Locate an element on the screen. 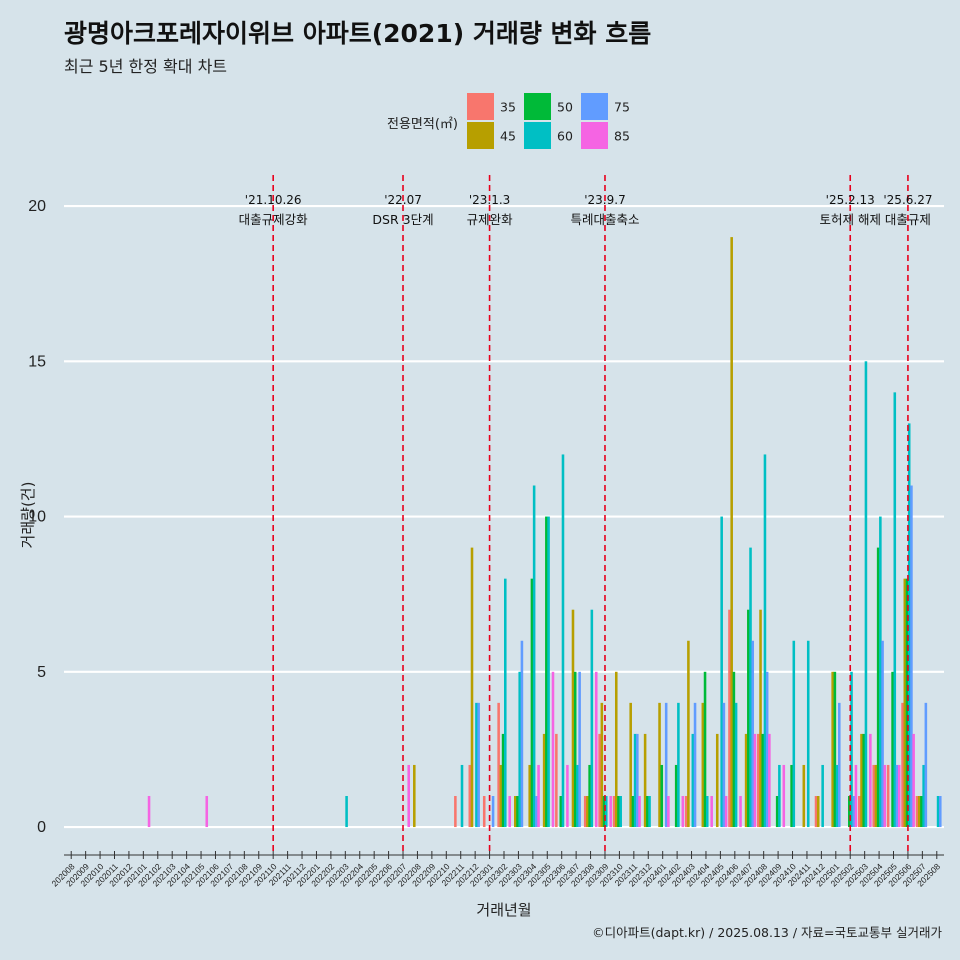  y-axis-title: 거래량(건) is located at coordinates (28, 515).